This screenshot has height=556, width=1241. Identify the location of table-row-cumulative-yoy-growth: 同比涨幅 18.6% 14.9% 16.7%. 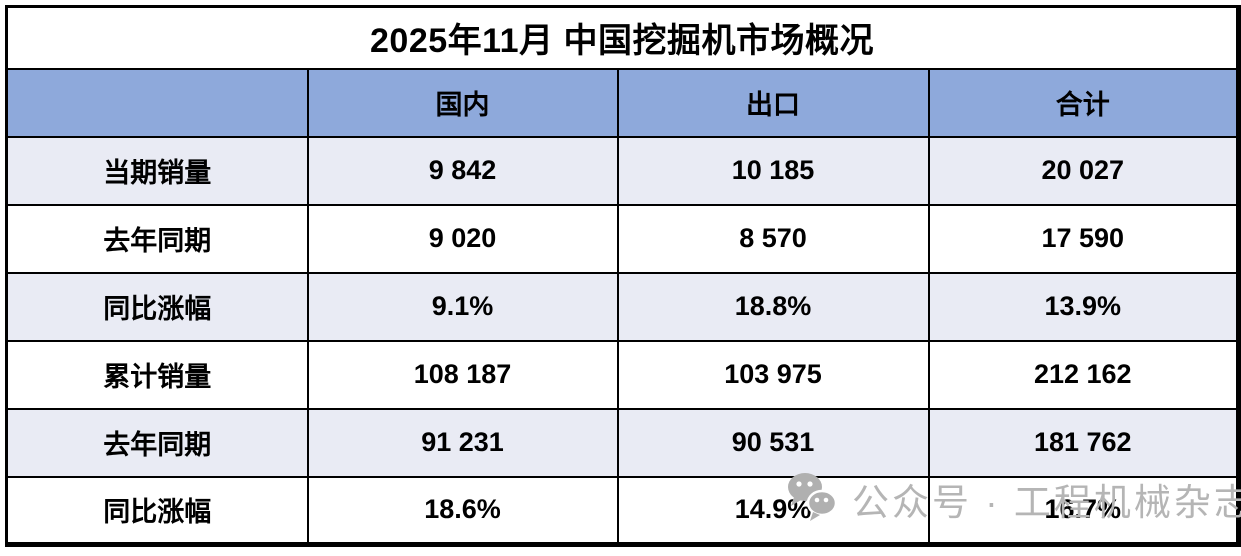
(622, 510).